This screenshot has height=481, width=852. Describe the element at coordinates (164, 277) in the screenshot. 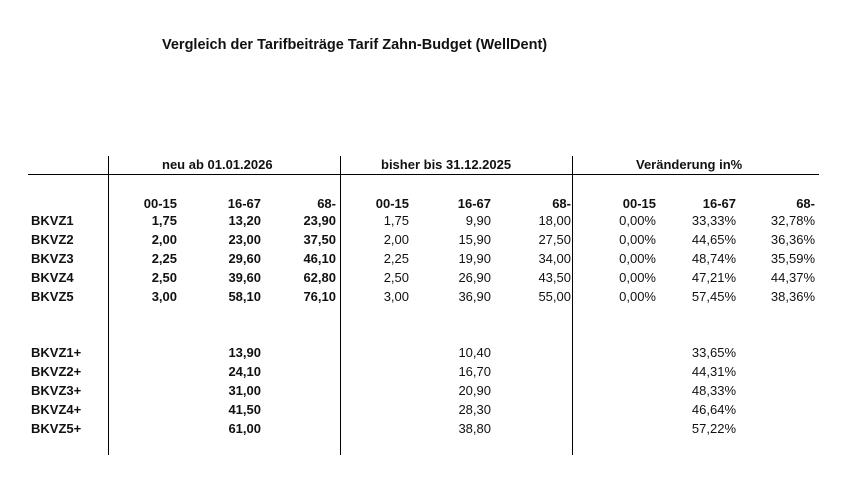

I see `cell-neu: 2,50` at that location.